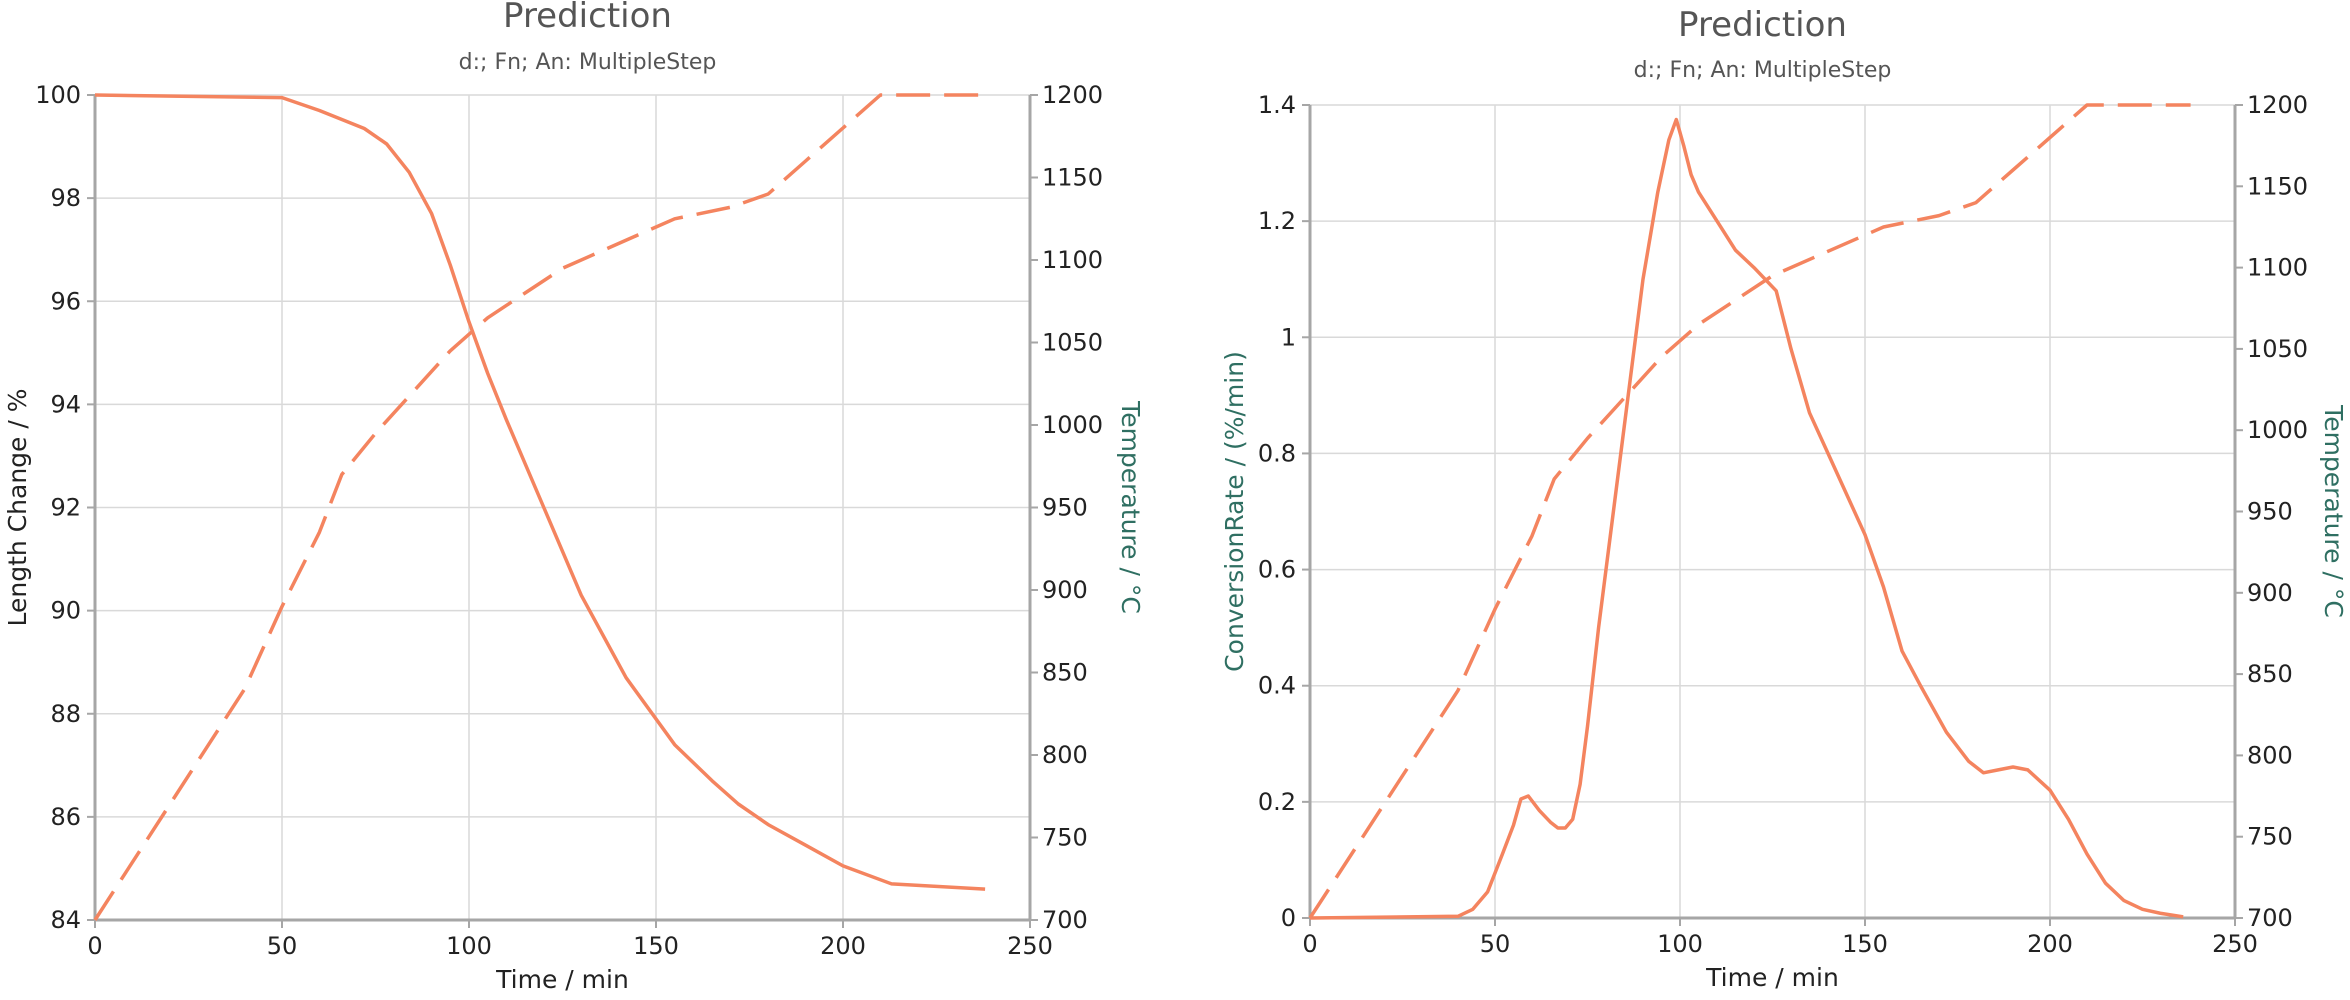  Describe the element at coordinates (1234, 511) in the screenshot. I see `y-axis-label: ConversionRate / (%/min)` at that location.